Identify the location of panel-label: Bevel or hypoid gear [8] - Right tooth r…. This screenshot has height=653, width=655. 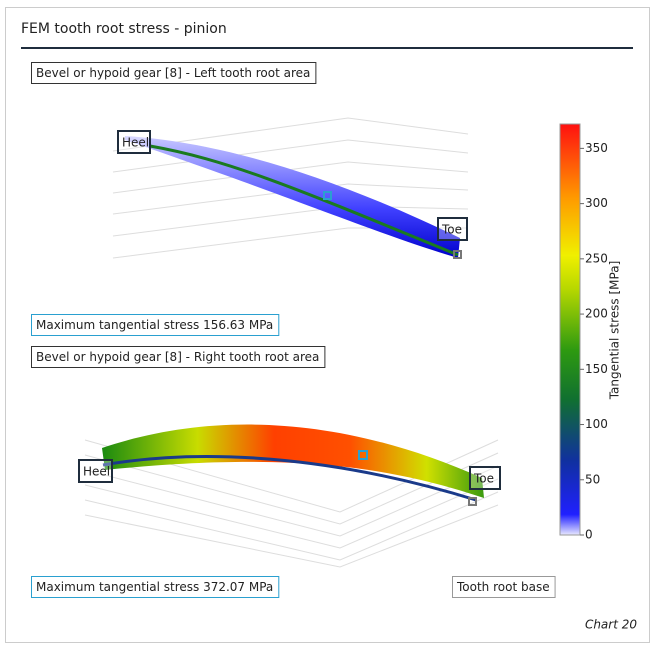
(177, 357).